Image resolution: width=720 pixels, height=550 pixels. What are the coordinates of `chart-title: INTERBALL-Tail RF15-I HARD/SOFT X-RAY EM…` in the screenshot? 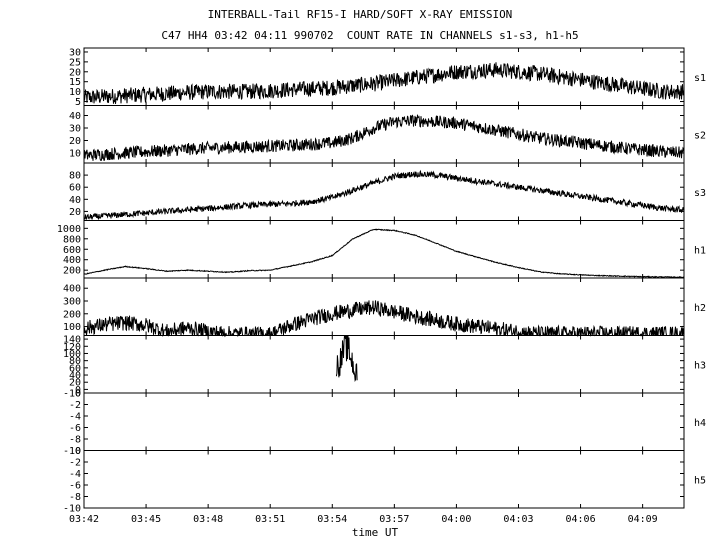 It's located at (360, 14).